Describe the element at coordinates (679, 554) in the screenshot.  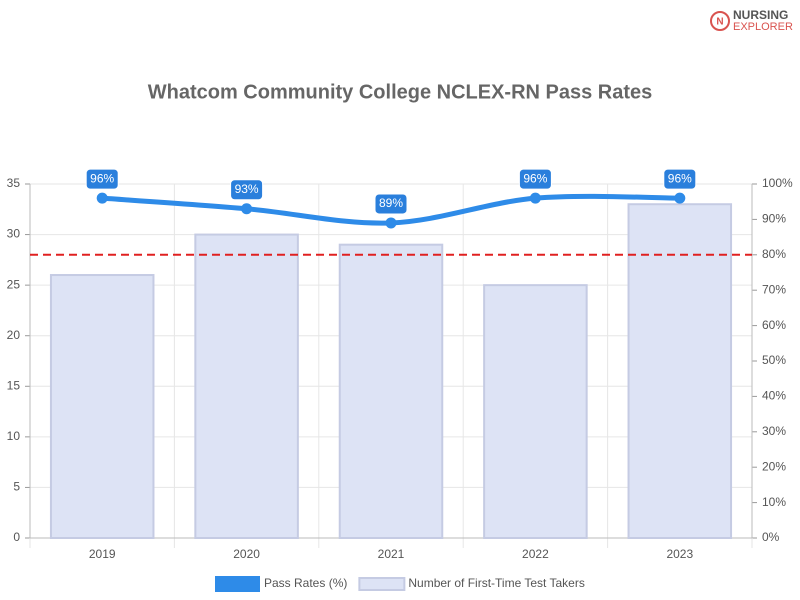
I see `x-tick-label: 2023` at that location.